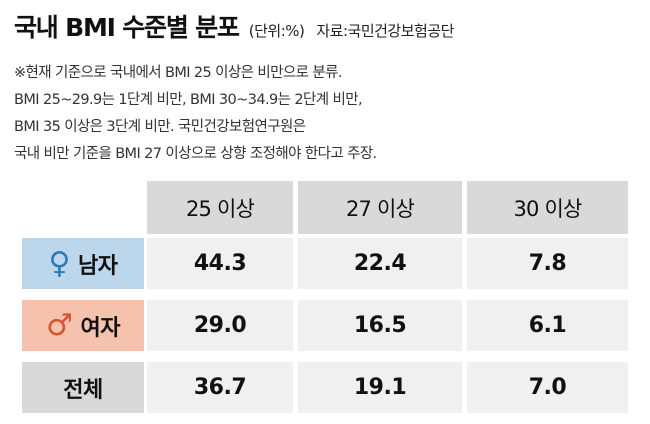 This screenshot has height=424, width=650. Describe the element at coordinates (380, 263) in the screenshot. I see `table-cell: 22.4` at that location.